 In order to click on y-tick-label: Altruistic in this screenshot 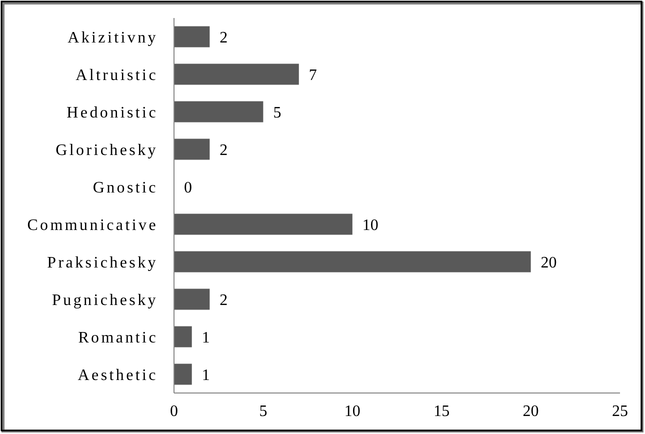, I will do `click(117, 75)`.